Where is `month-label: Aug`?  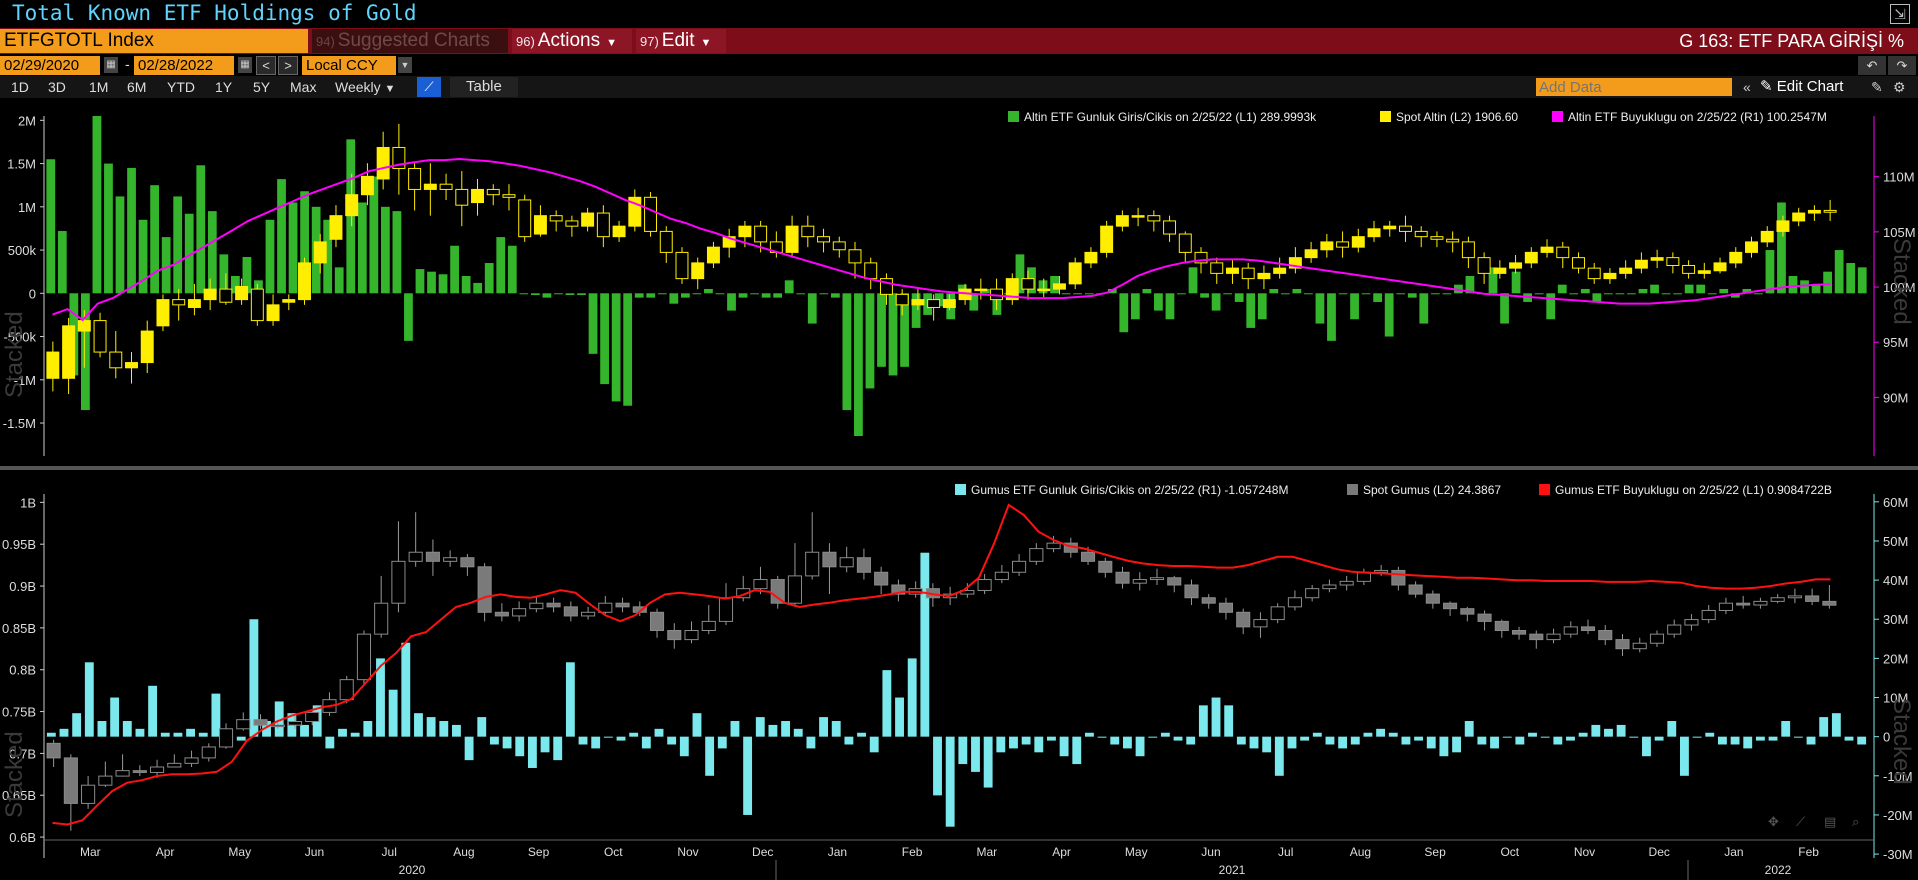
month-label: Aug is located at coordinates (1360, 852).